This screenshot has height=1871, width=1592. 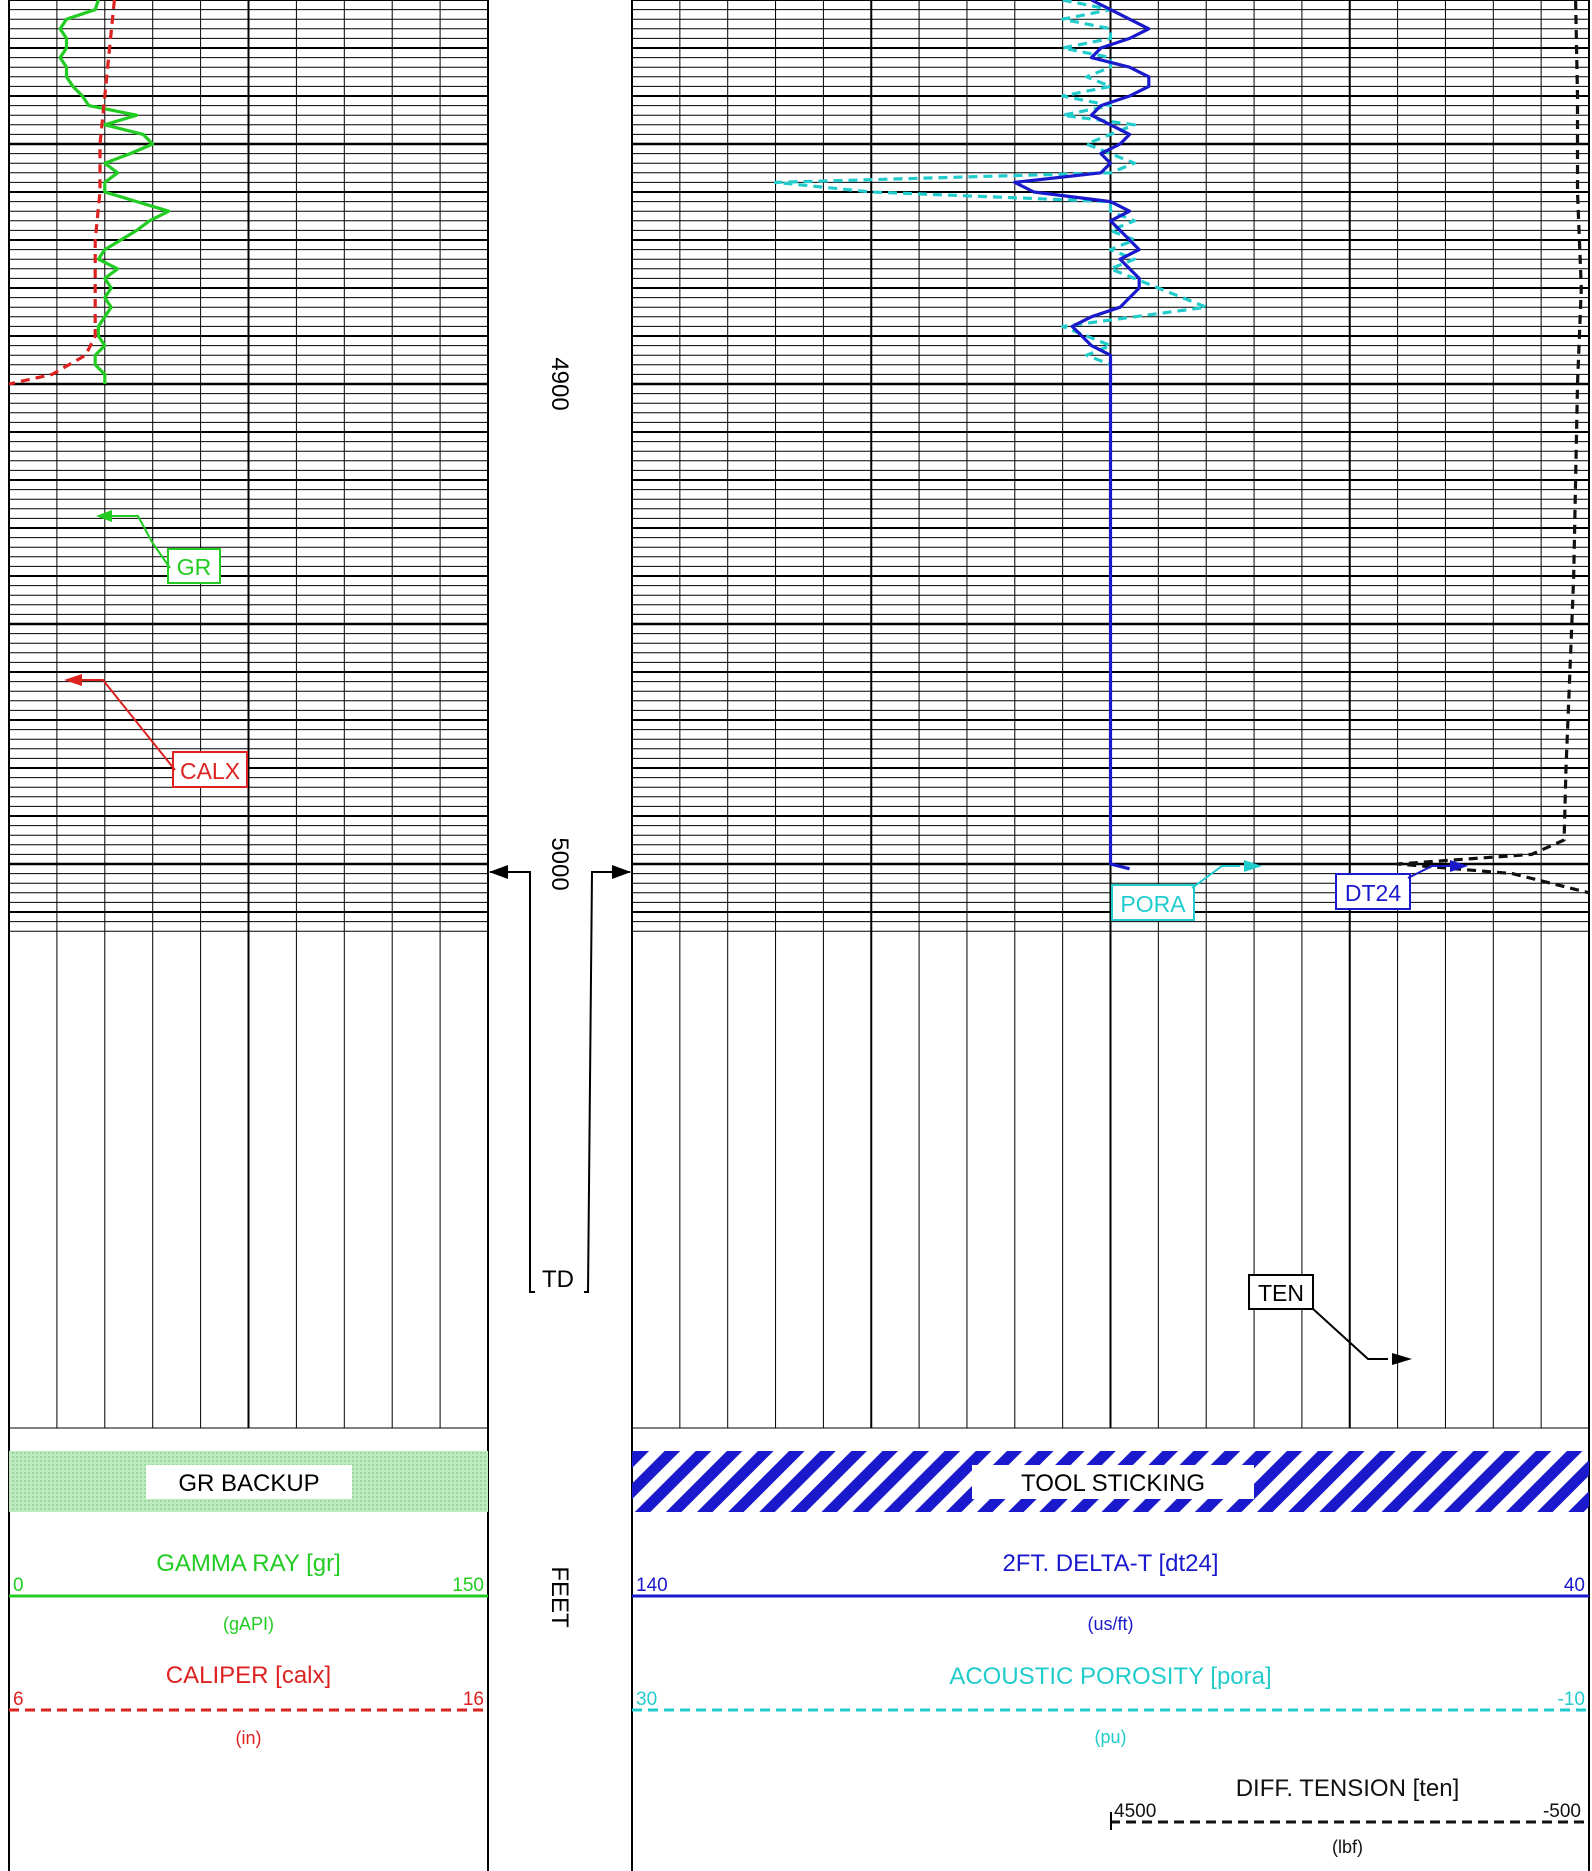 I want to click on depth-label-4900: 4900, so click(x=559, y=383).